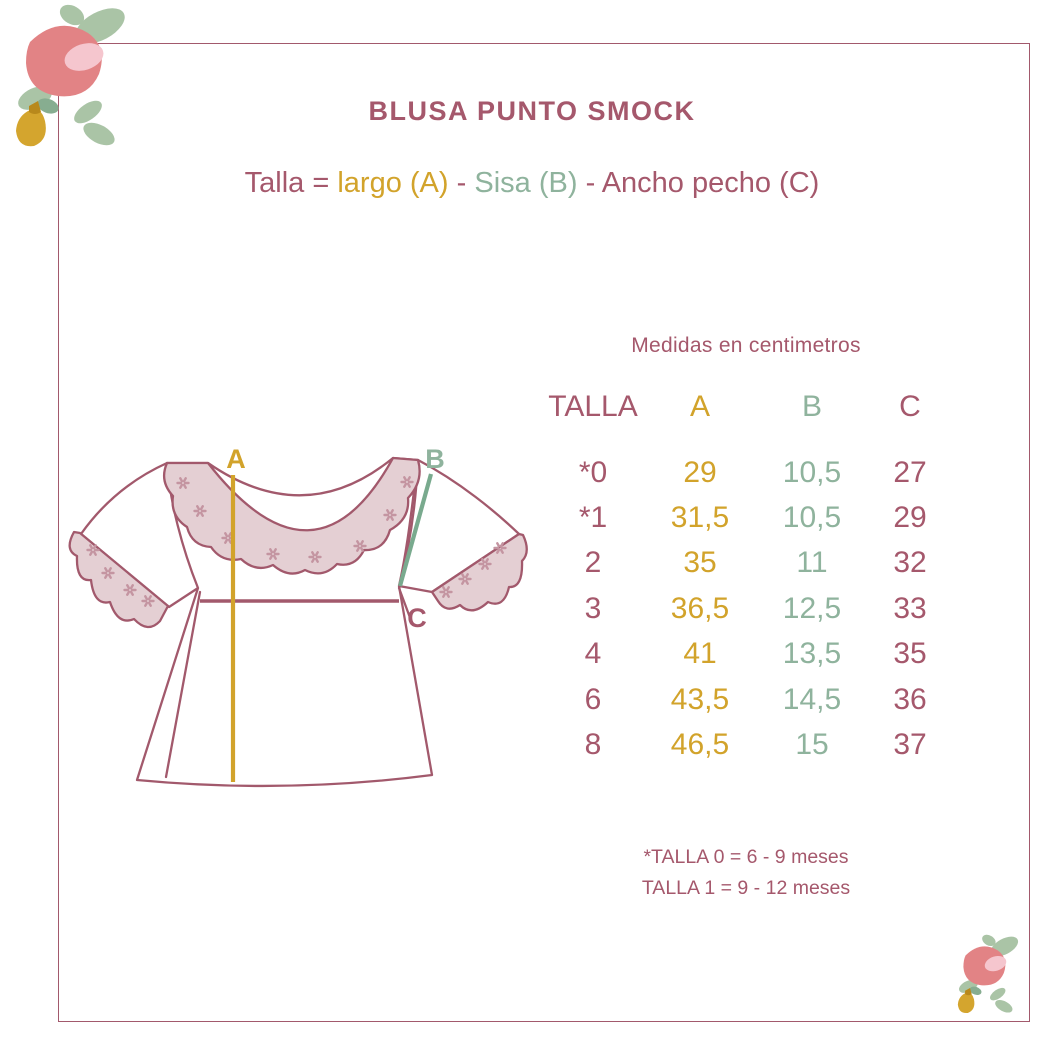 The width and height of the screenshot is (1064, 1064). Describe the element at coordinates (699, 406) in the screenshot. I see `col-header-a: A` at that location.